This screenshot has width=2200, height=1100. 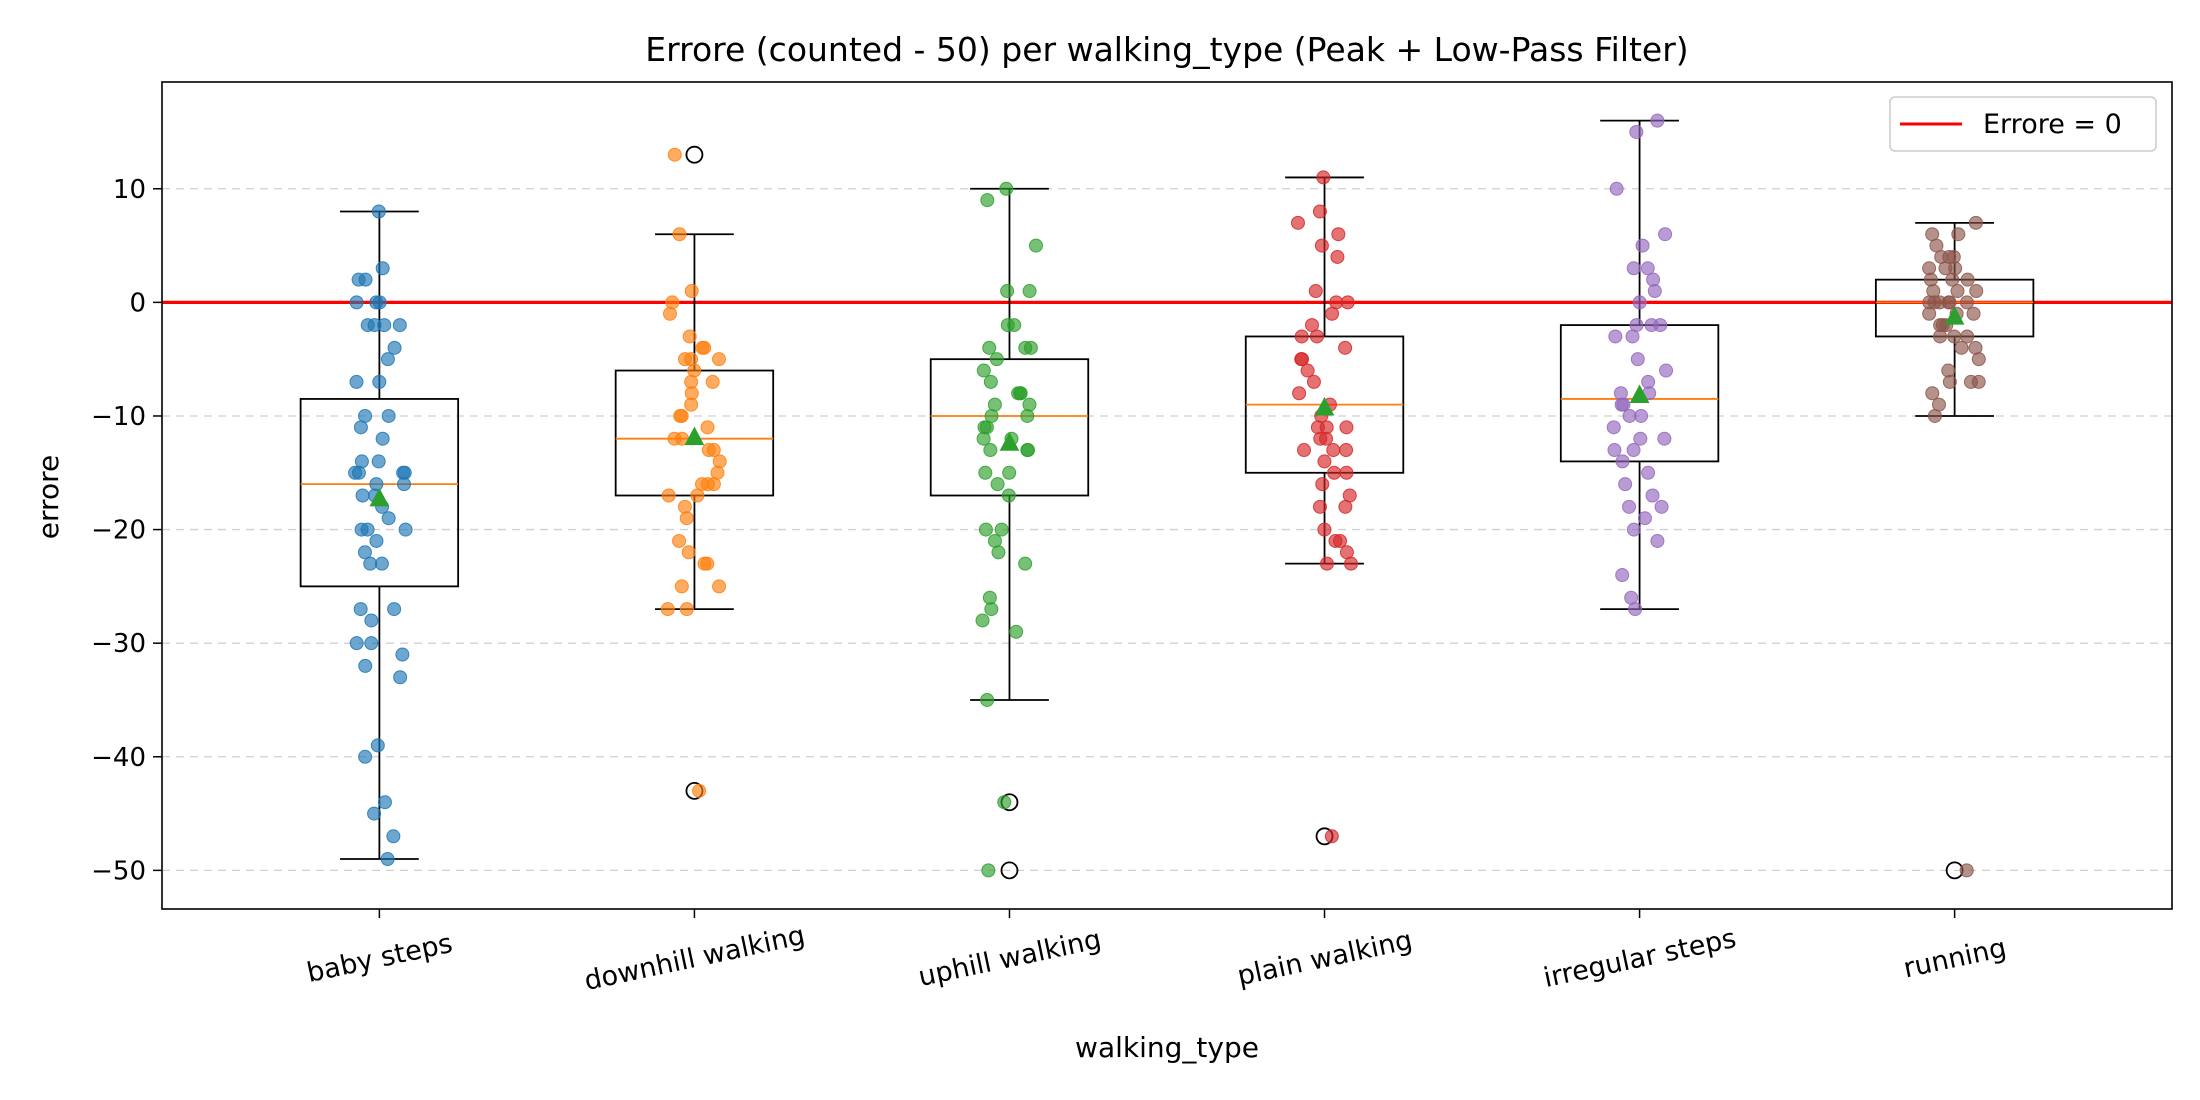 I want to click on x-axis-label: walking_type, so click(x=1167, y=1047).